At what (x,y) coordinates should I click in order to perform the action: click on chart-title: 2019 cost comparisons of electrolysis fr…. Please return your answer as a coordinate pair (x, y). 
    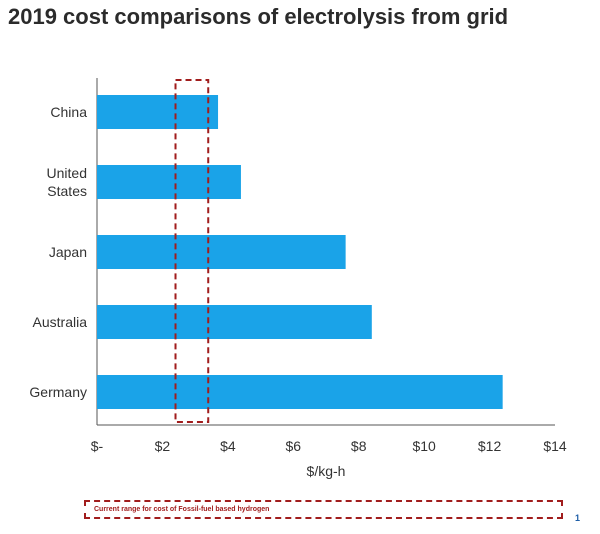
    Looking at the image, I should click on (258, 16).